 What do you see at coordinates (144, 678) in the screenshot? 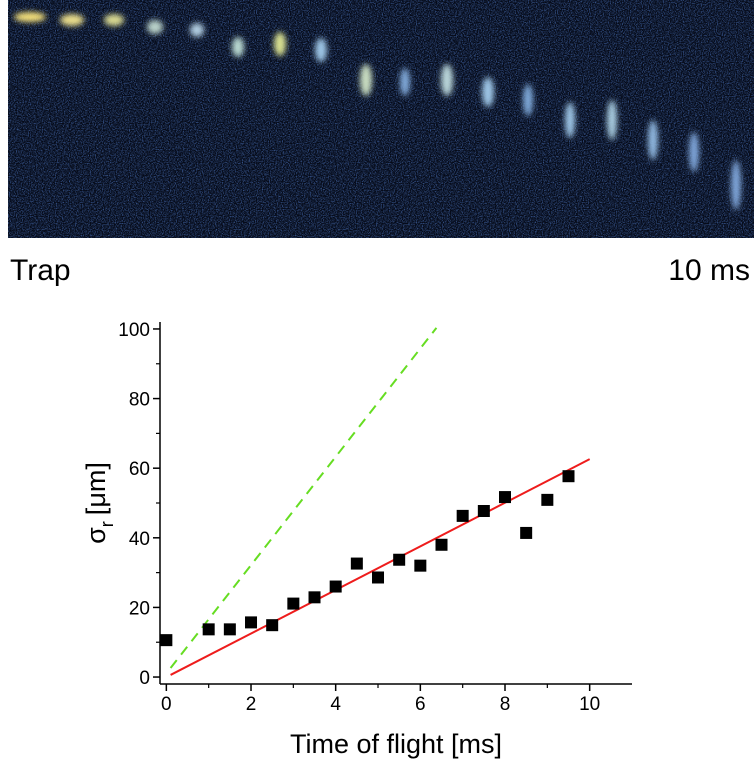
I see `y-tick-label: 0` at bounding box center [144, 678].